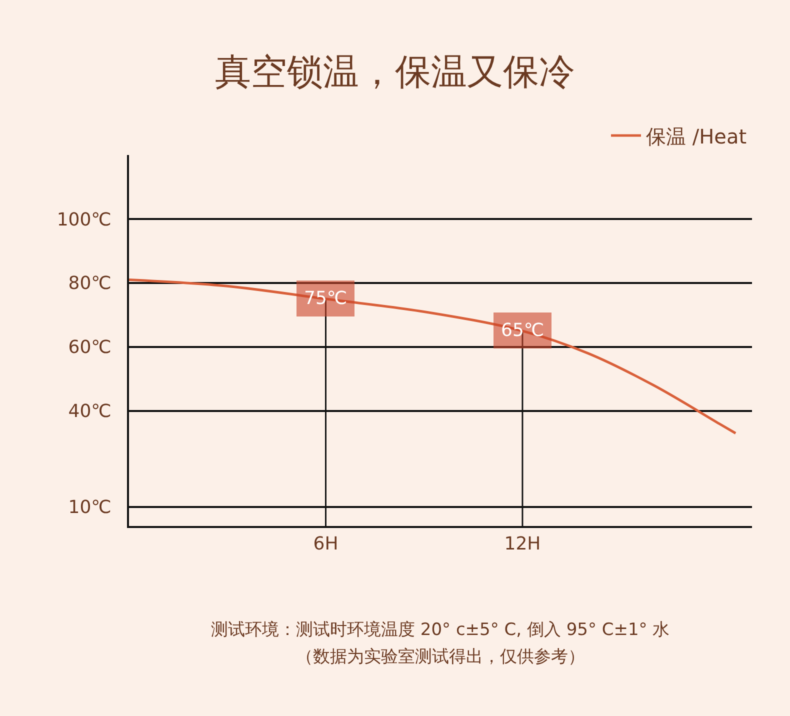  What do you see at coordinates (326, 298) in the screenshot?
I see `annotation: 75℃` at bounding box center [326, 298].